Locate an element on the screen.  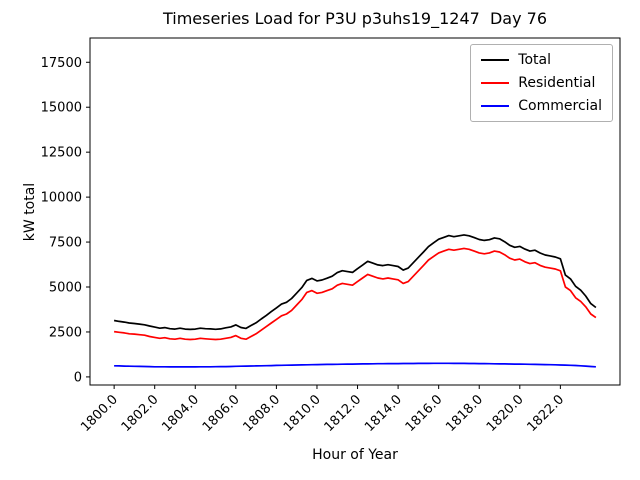
x-tick-label: 1802.0 is located at coordinates (140, 413).